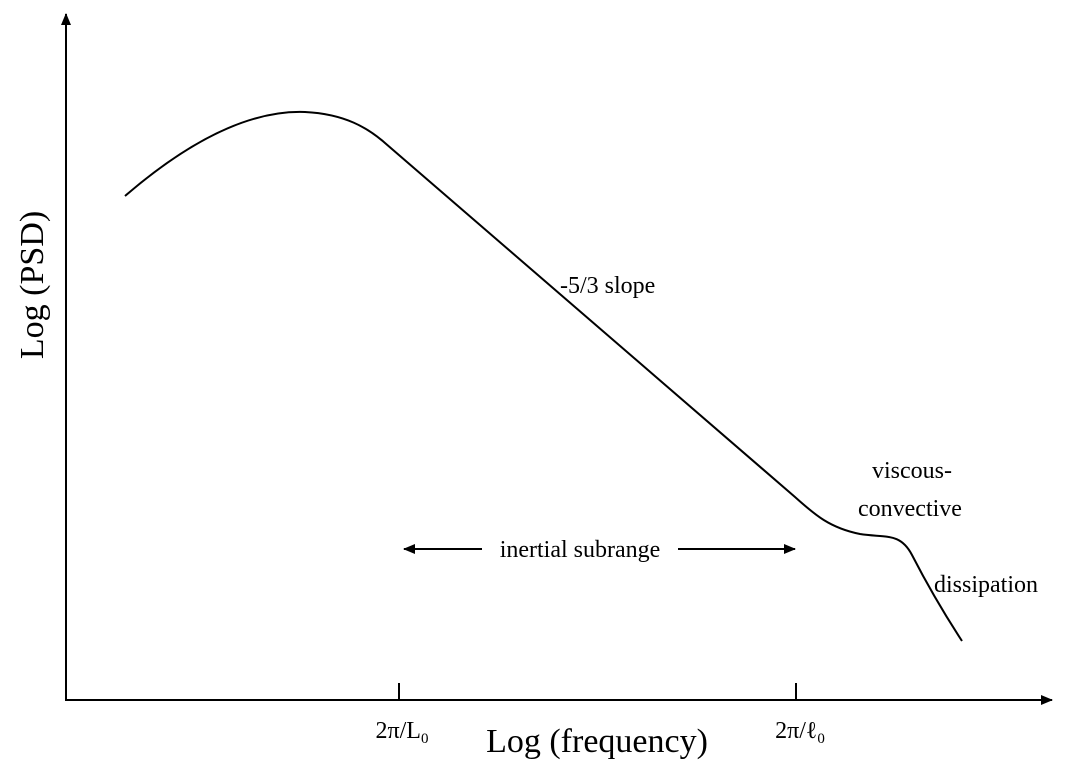 This screenshot has width=1071, height=763. Describe the element at coordinates (402, 732) in the screenshot. I see `tick-label: 2π/L0` at that location.